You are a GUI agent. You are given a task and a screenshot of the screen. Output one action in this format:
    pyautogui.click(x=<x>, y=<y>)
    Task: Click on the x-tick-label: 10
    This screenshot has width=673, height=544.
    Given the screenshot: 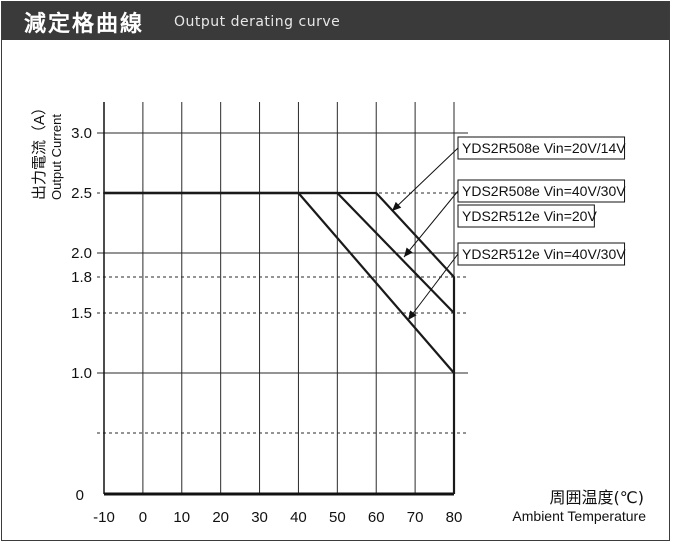 What is the action you would take?
    pyautogui.click(x=181, y=517)
    